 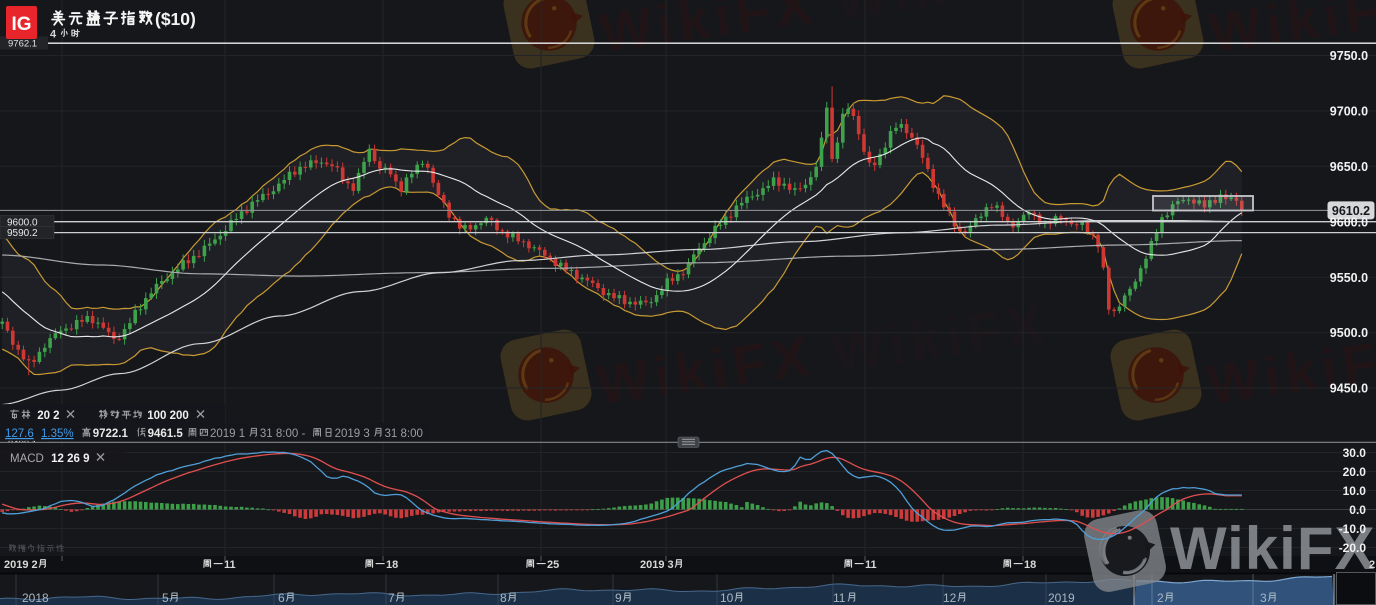 What do you see at coordinates (1353, 548) in the screenshot?
I see `svg-text: -20.0` at bounding box center [1353, 548].